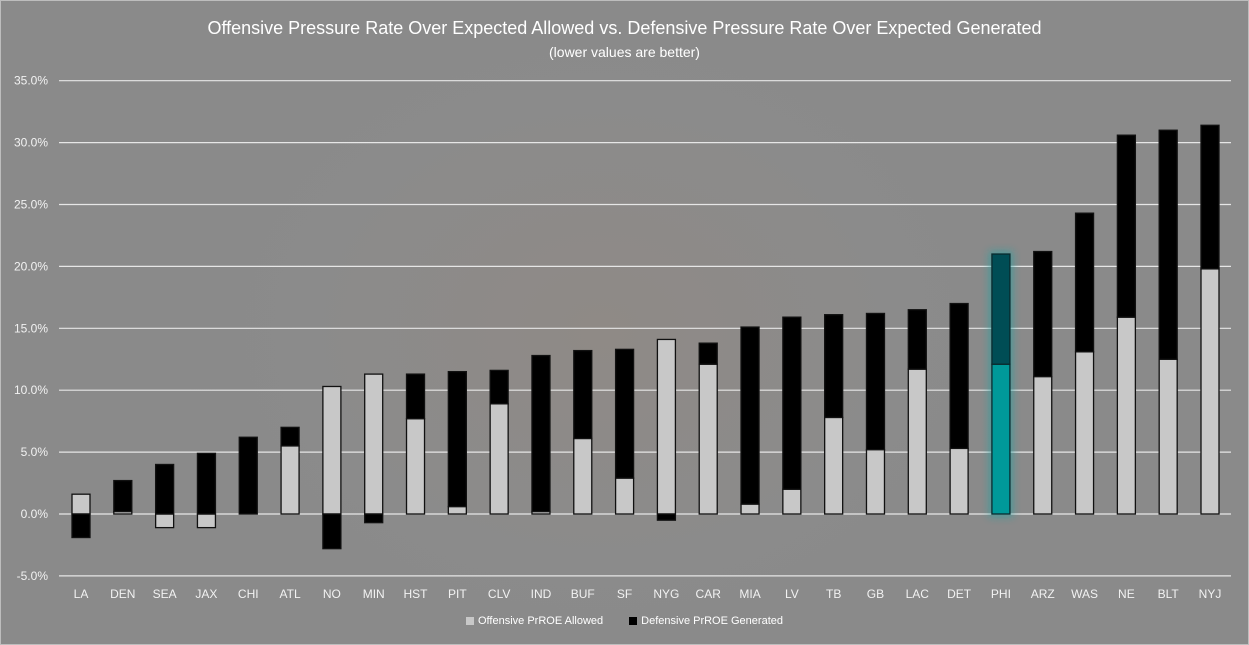 The image size is (1249, 645). What do you see at coordinates (834, 465) in the screenshot?
I see `bar-offense-TB` at bounding box center [834, 465].